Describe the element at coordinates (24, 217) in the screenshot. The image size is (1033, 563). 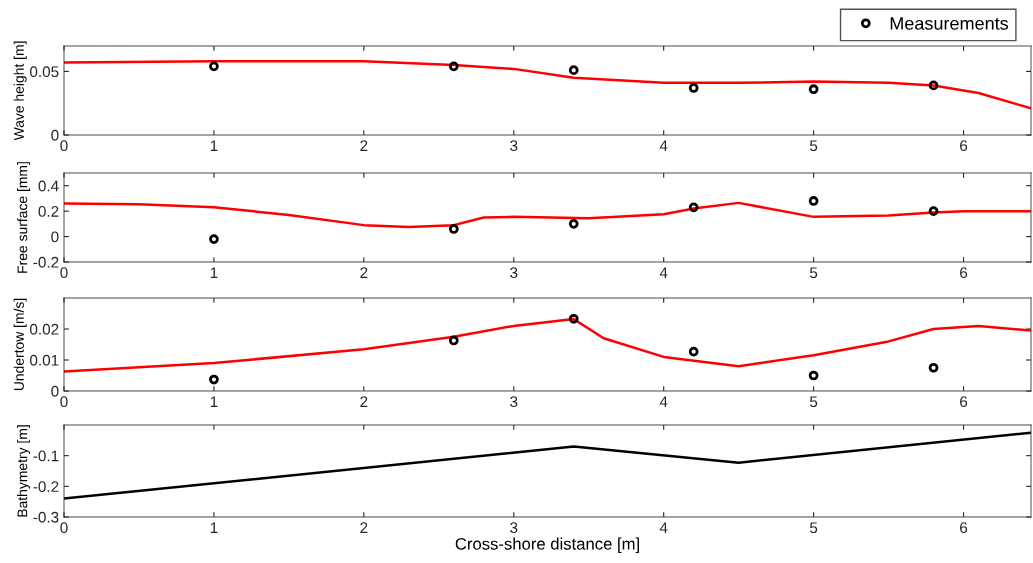
I see `y-axis-title: Free surface [mm]` at that location.